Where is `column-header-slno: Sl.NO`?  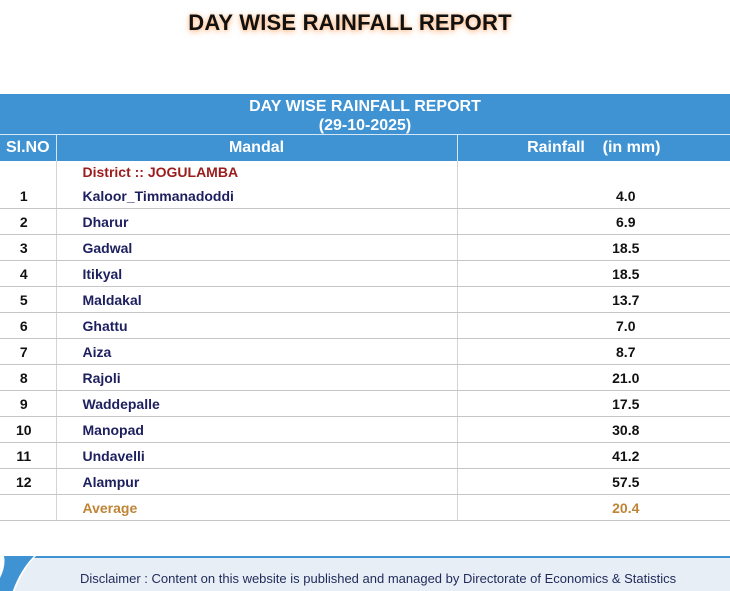
column-header-slno: Sl.NO is located at coordinates (28, 147).